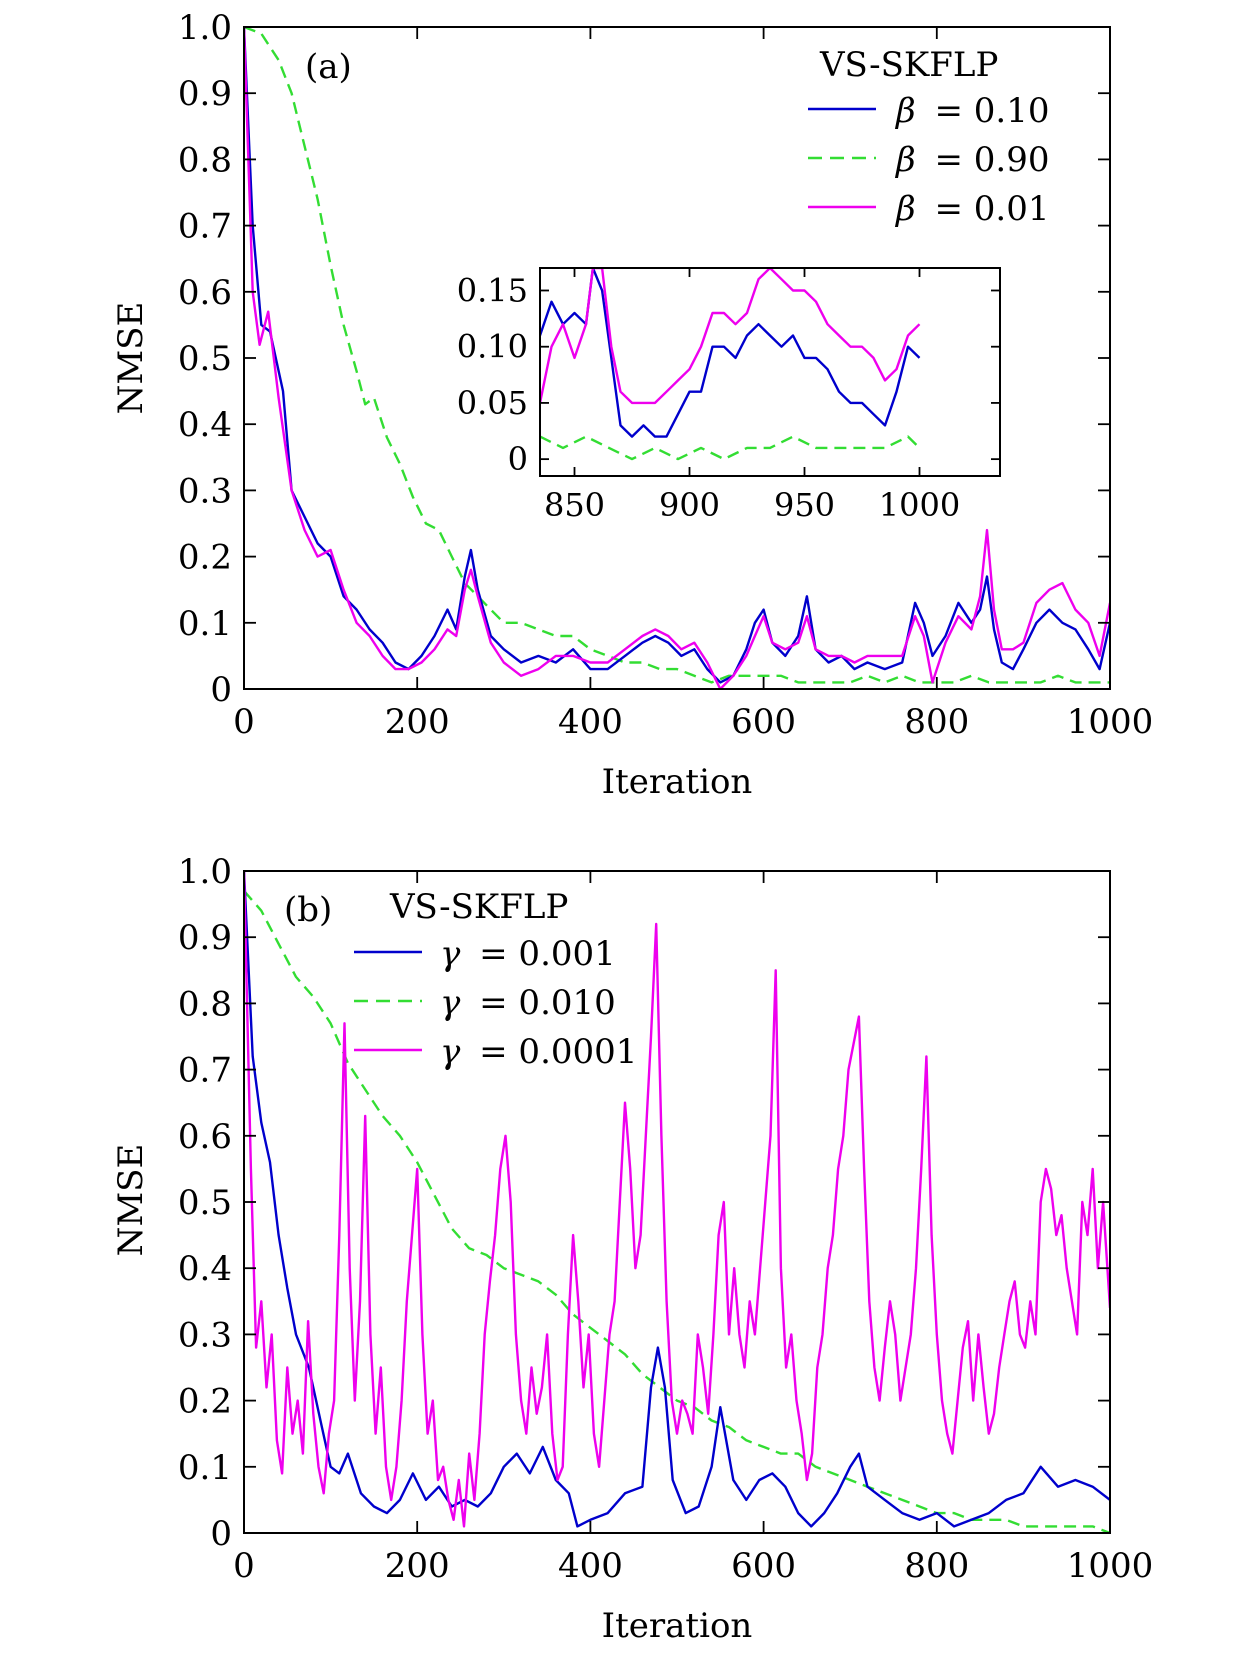  I want to click on inset-frame, so click(770, 372).